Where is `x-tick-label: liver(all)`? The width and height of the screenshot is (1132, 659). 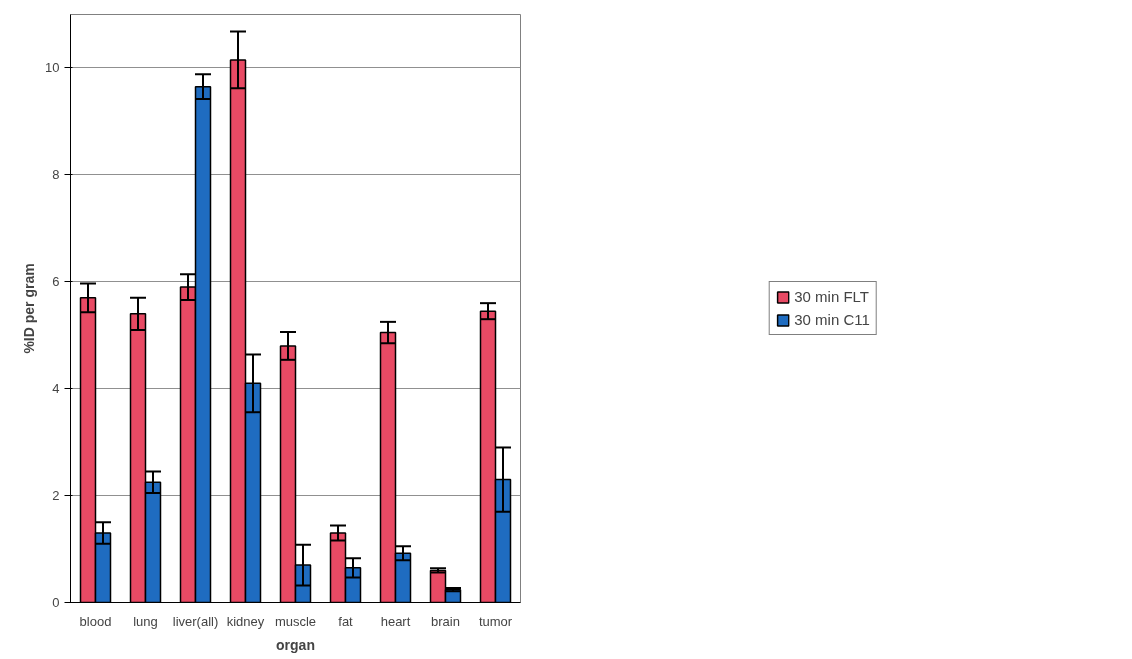 x-tick-label: liver(all) is located at coordinates (195, 621).